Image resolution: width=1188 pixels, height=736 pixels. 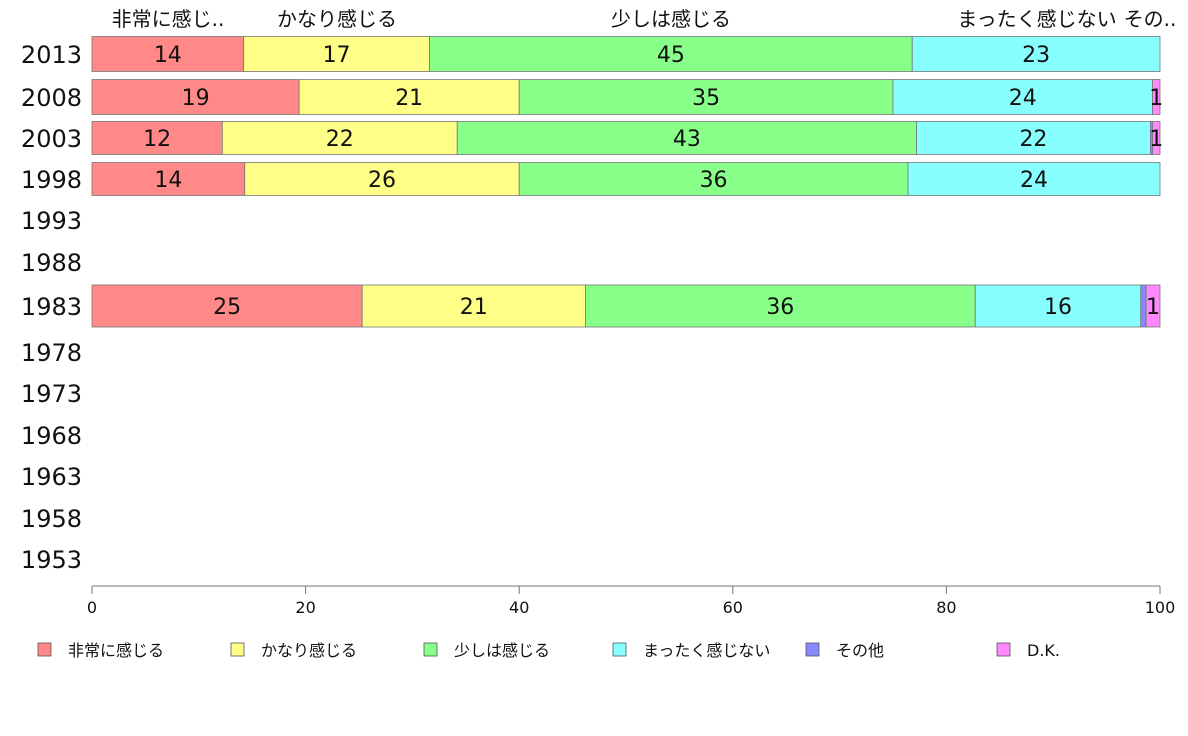 I want to click on bar-value-label: 43, so click(x=687, y=139).